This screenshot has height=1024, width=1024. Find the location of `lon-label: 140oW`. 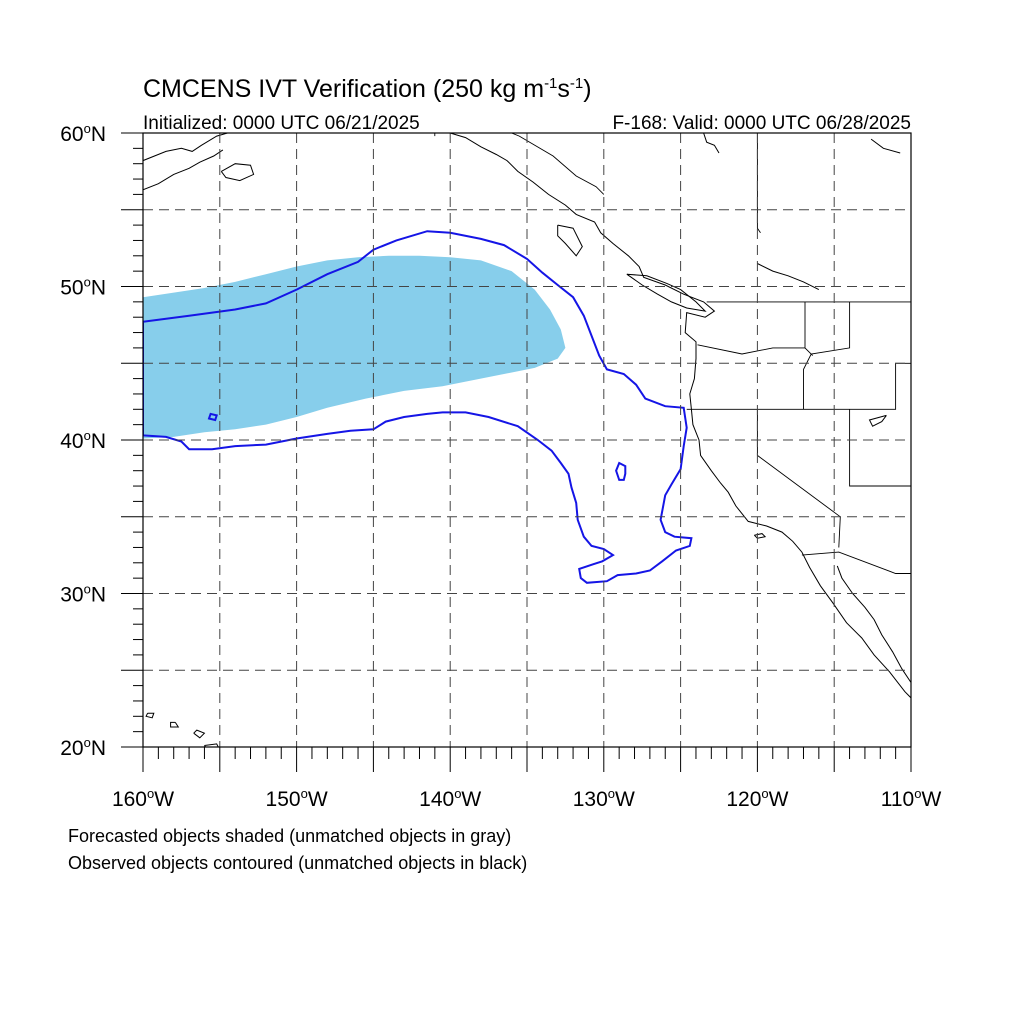

lon-label: 140oW is located at coordinates (450, 798).